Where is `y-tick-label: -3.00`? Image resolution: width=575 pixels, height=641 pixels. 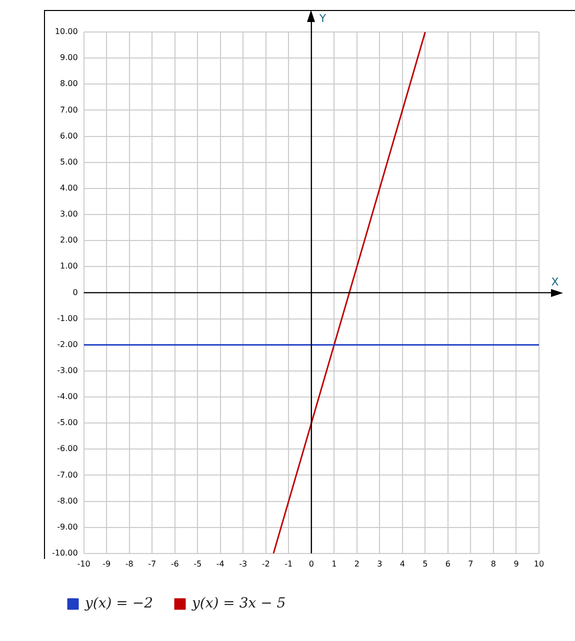 y-tick-label: -3.00 is located at coordinates (67, 370).